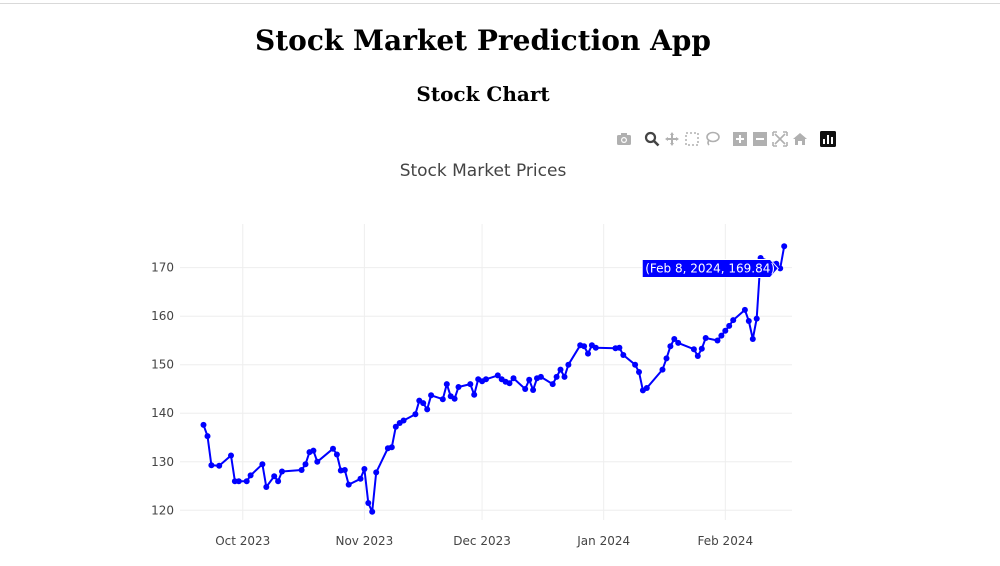  I want to click on hover-label-box, so click(710, 268).